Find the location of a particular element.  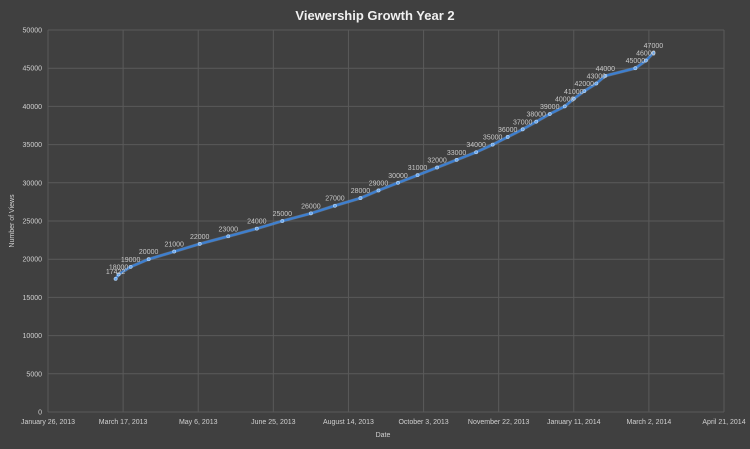

y-tick-label: 25000 is located at coordinates (33, 222).